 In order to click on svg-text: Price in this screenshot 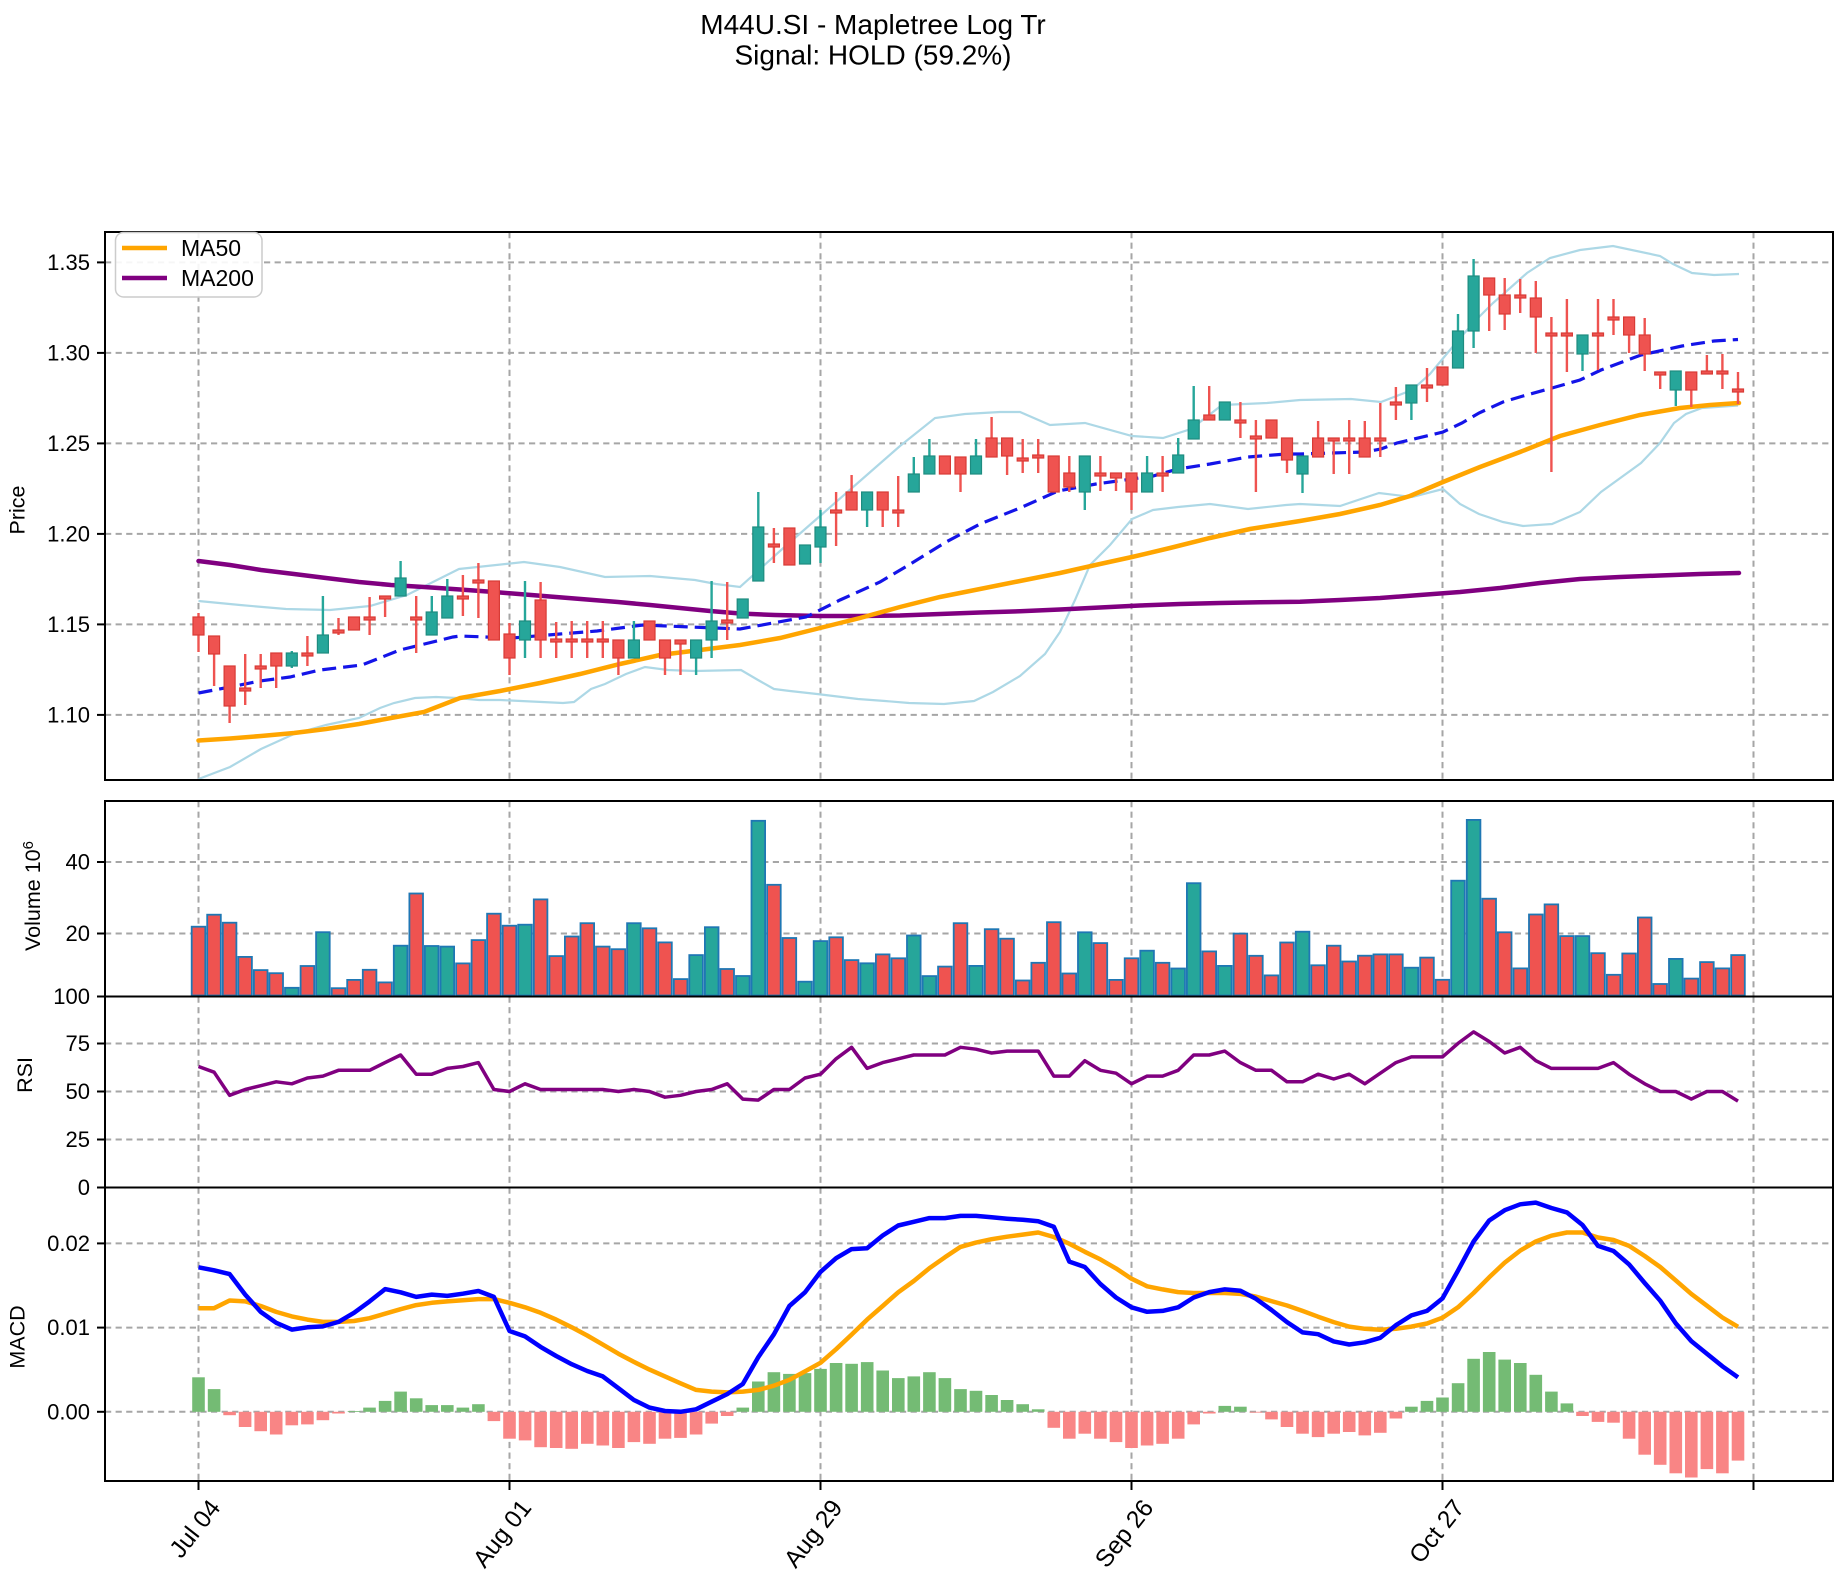, I will do `click(18, 510)`.